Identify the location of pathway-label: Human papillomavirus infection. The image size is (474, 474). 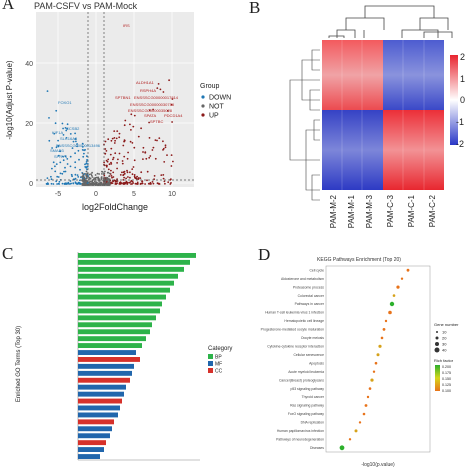
(300, 431).